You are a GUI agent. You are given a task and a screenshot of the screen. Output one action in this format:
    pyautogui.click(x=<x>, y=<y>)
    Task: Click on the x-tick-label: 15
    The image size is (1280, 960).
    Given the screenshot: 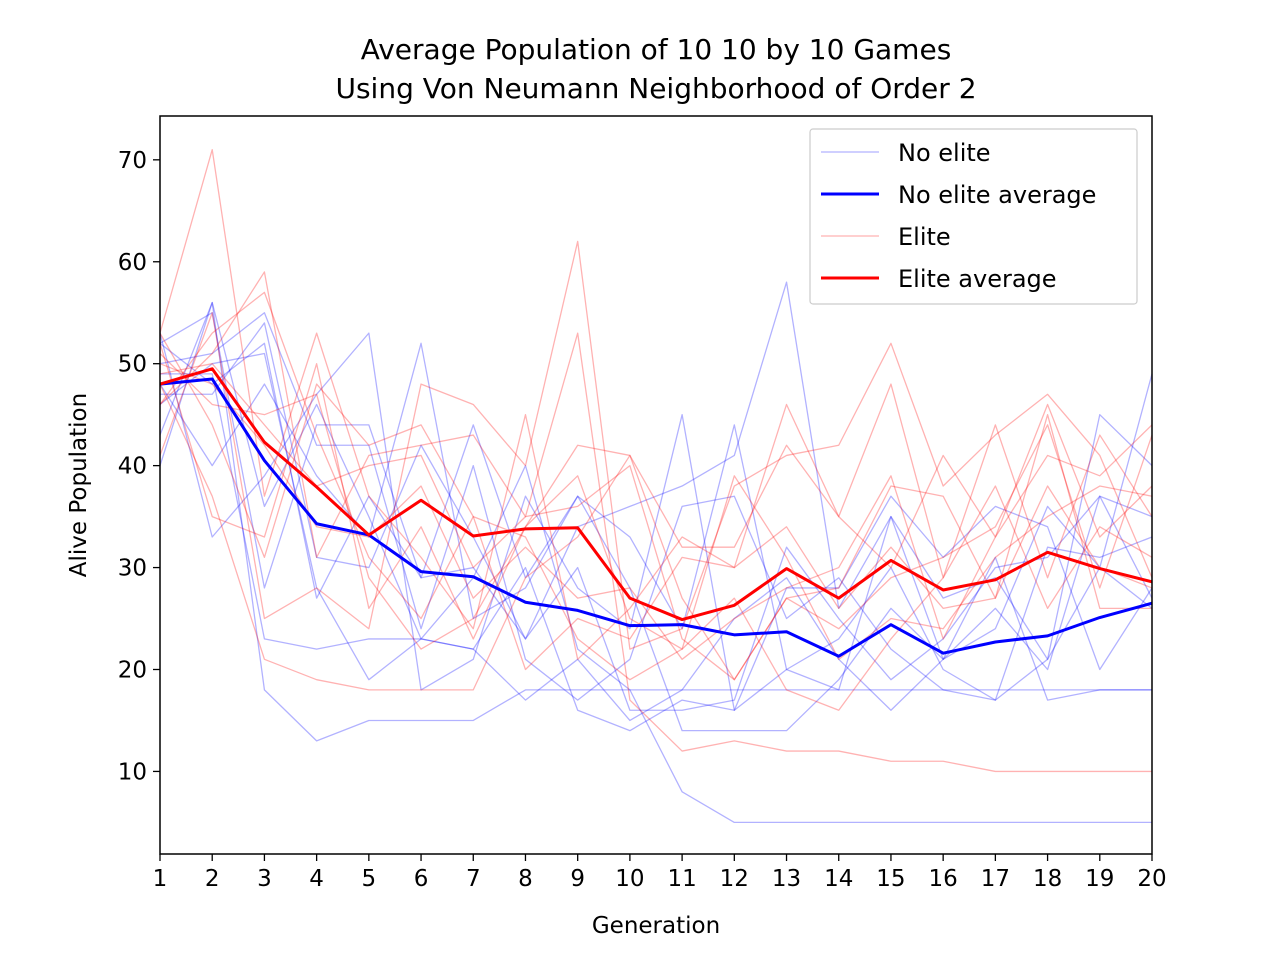 What is the action you would take?
    pyautogui.click(x=890, y=879)
    